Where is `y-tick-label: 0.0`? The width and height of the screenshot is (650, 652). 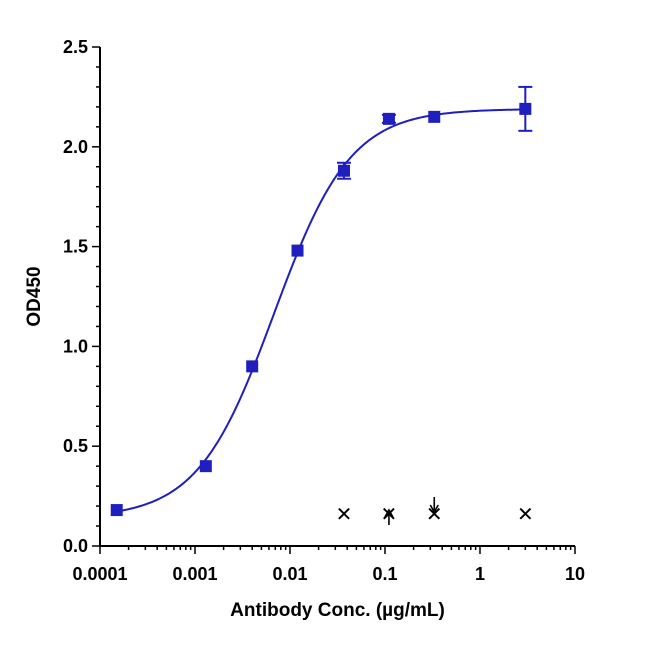 y-tick-label: 0.0 is located at coordinates (75, 546).